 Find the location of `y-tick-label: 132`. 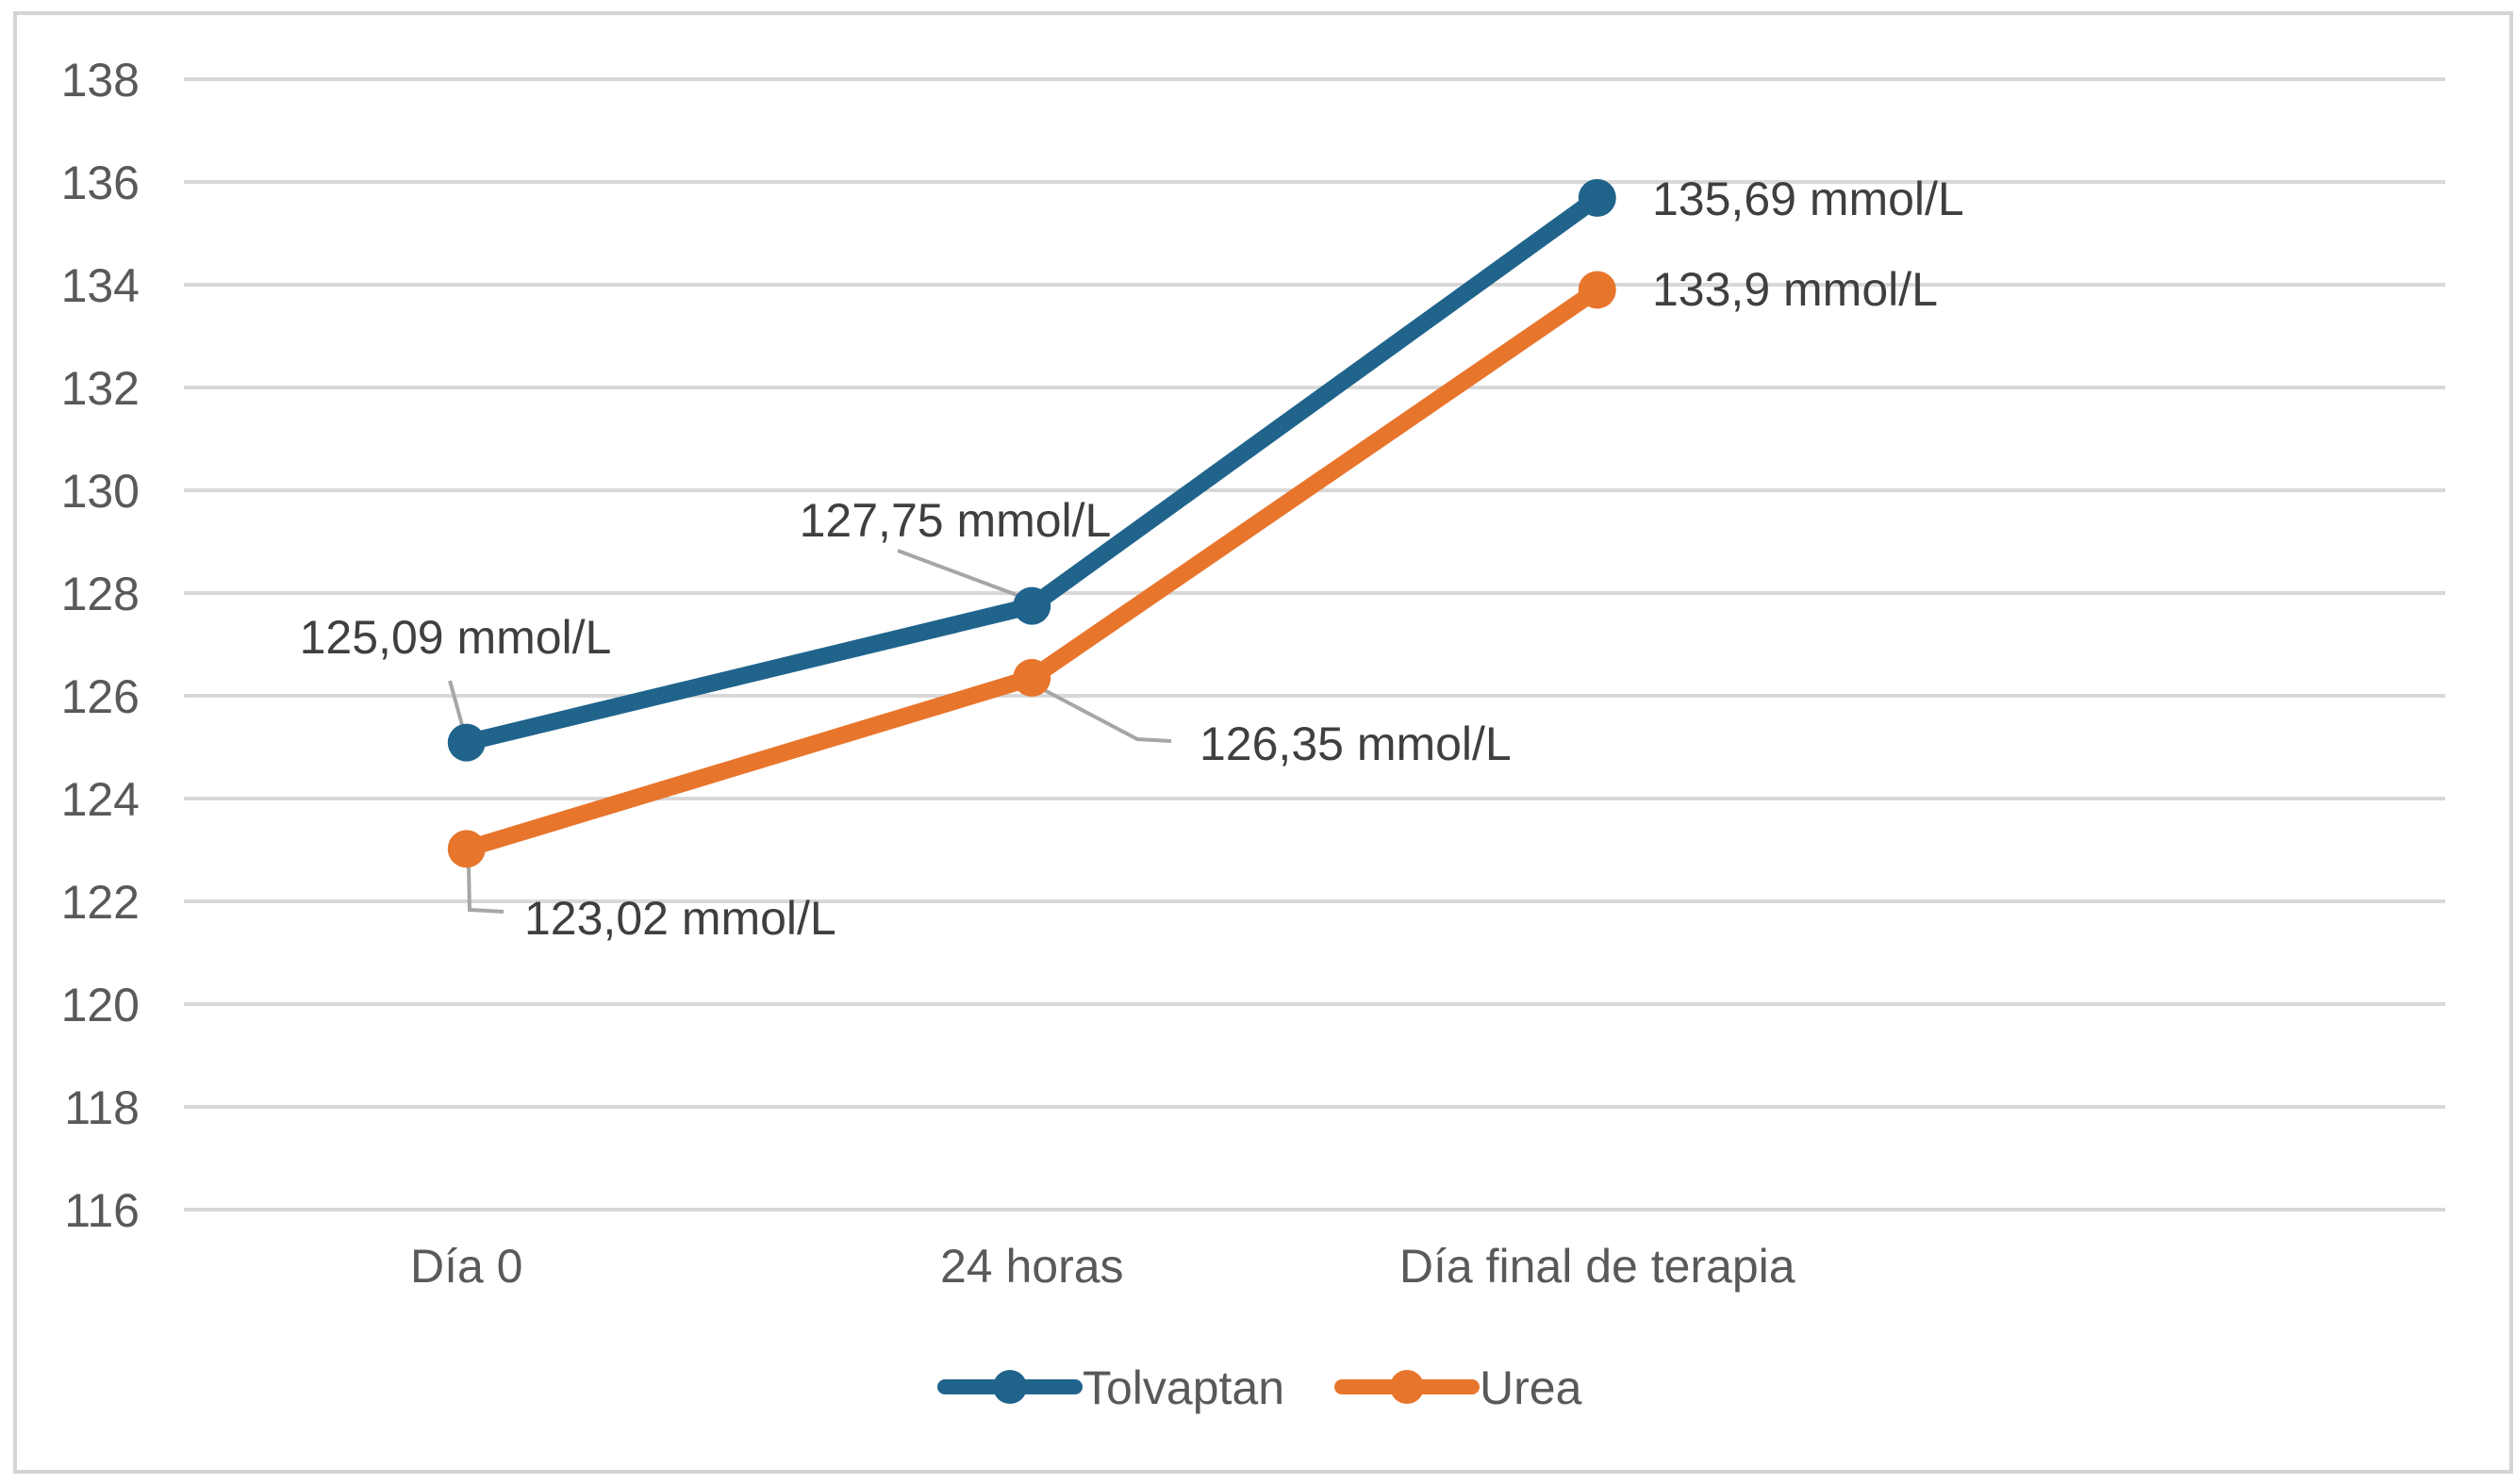

y-tick-label: 132 is located at coordinates (100, 388).